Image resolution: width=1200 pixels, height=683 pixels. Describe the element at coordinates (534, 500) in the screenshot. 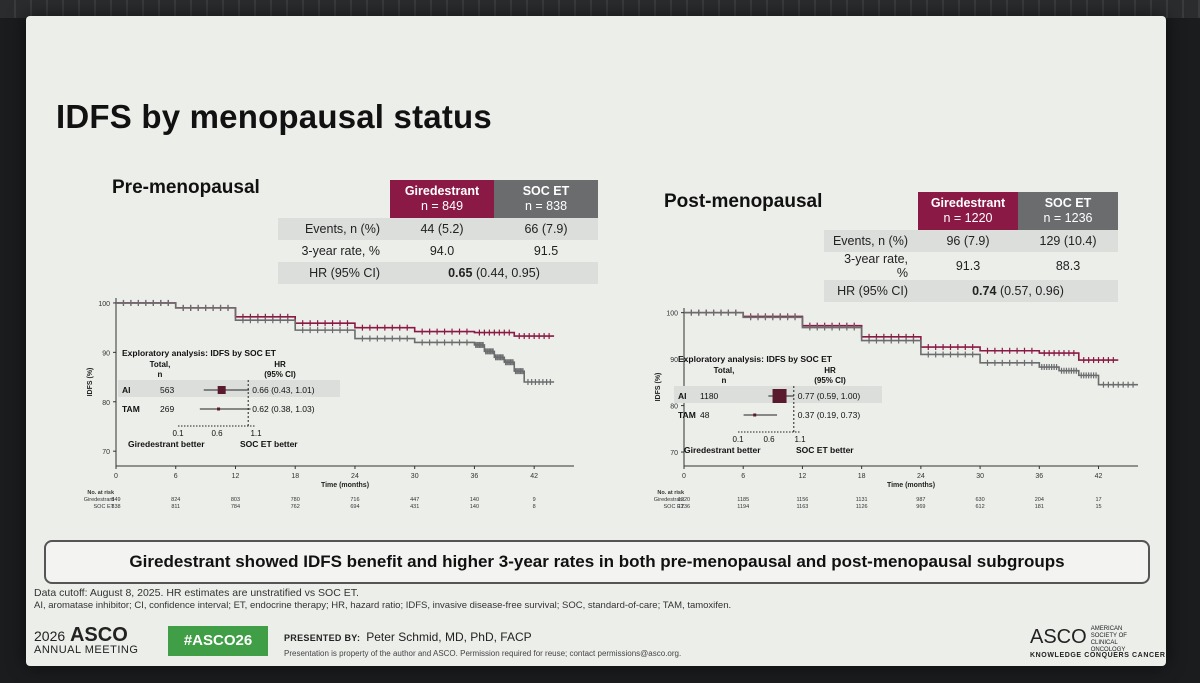

I see `risk-value: 9` at that location.